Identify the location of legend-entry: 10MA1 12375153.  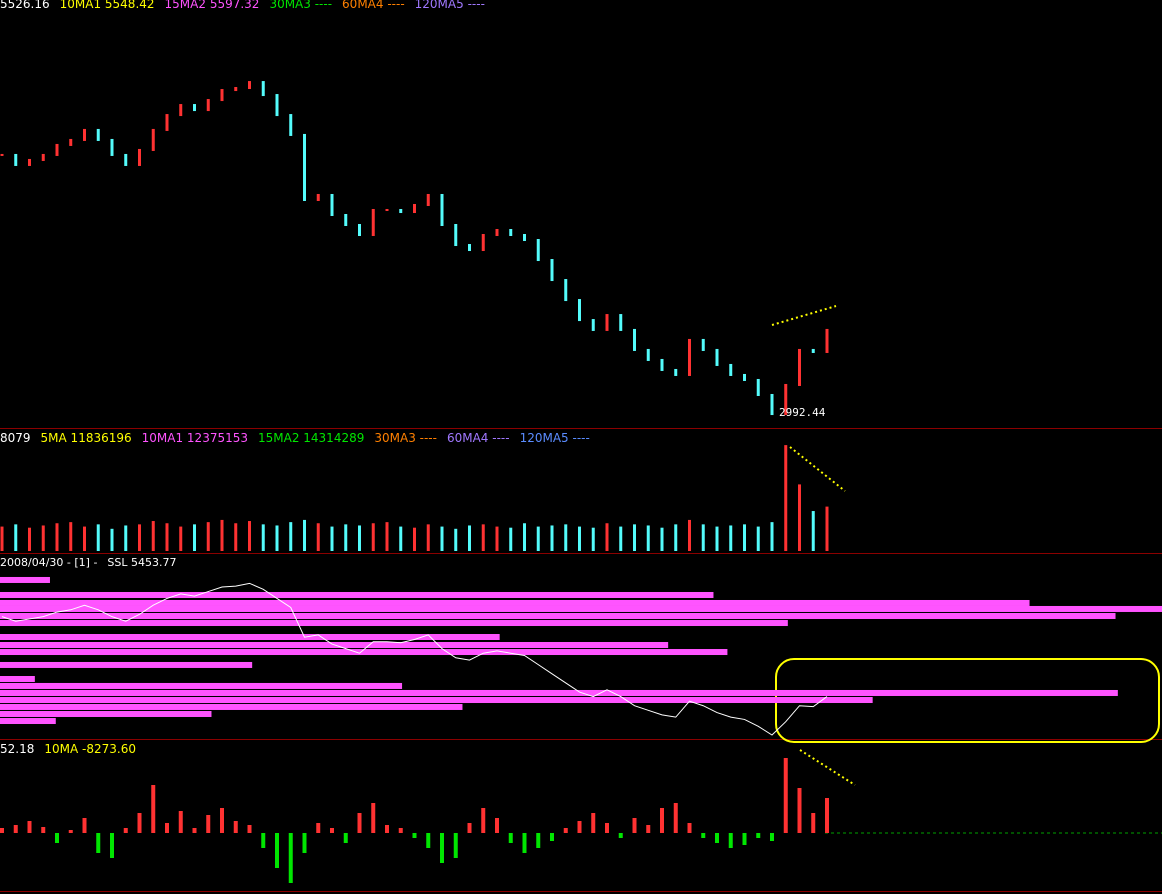
(194, 438).